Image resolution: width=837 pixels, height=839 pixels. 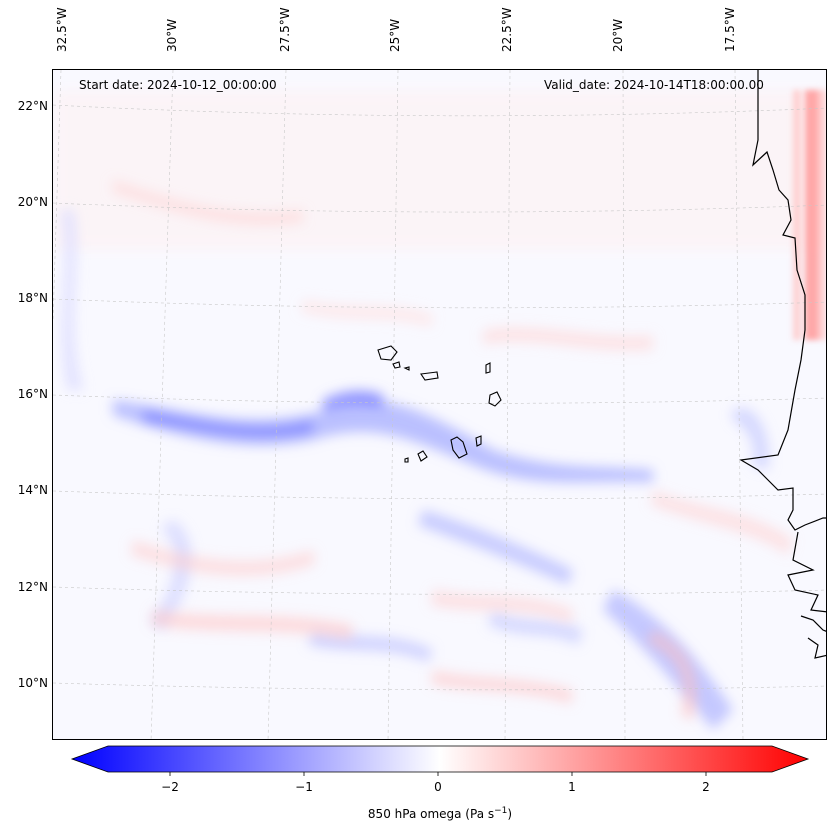 What do you see at coordinates (440, 813) in the screenshot?
I see `colorbar-label: 850 hPa omega (Pa s−1)` at bounding box center [440, 813].